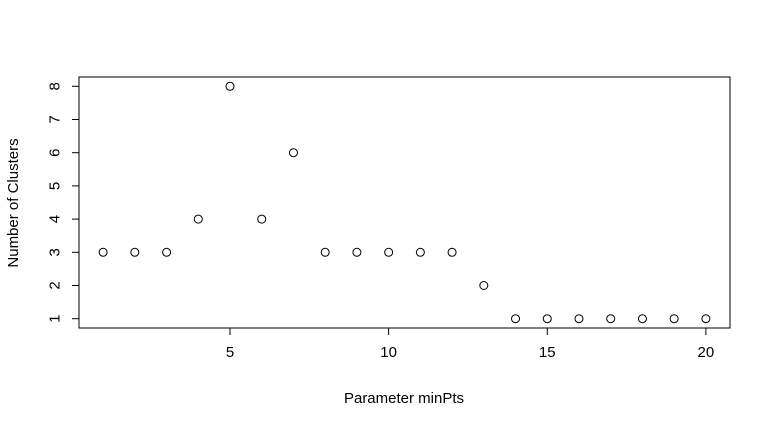 The width and height of the screenshot is (770, 432). What do you see at coordinates (55, 119) in the screenshot?
I see `y-tick-label: 7` at bounding box center [55, 119].